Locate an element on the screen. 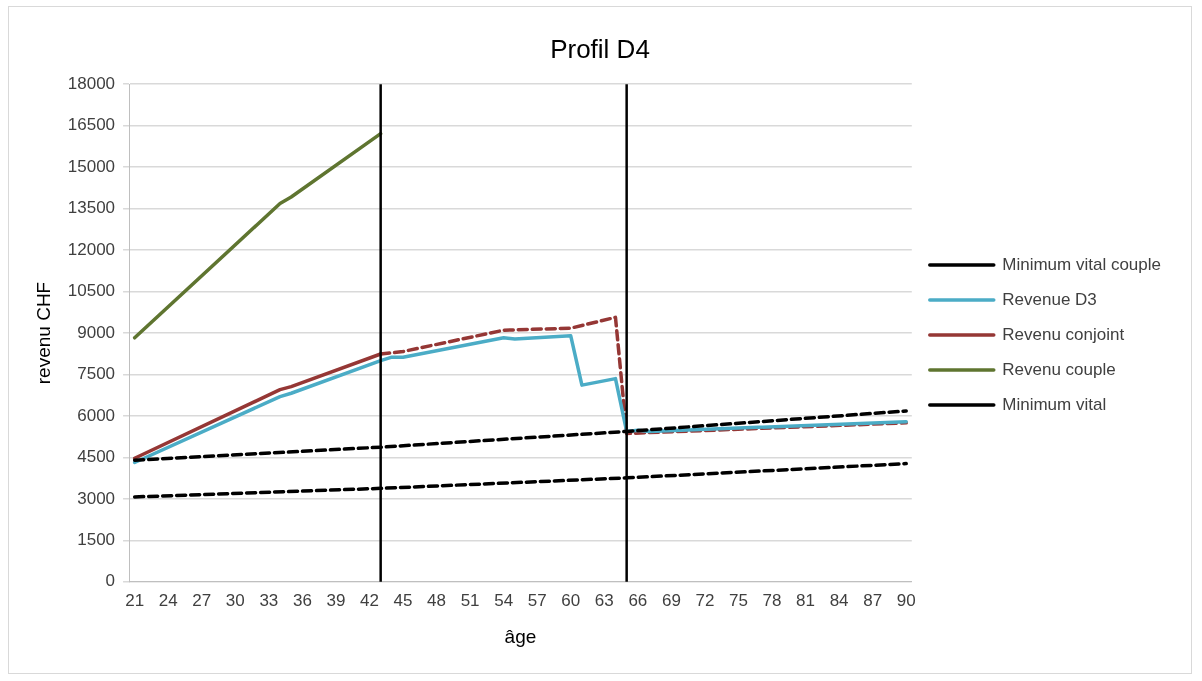  x-tick-label: 87 is located at coordinates (873, 600).